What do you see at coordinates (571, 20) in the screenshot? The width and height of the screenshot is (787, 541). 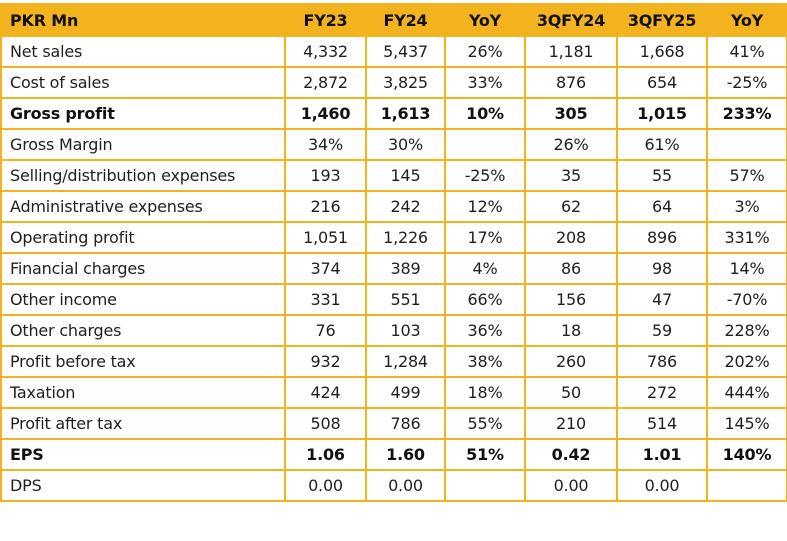 I see `header-3qfy24: 3QFY24` at bounding box center [571, 20].